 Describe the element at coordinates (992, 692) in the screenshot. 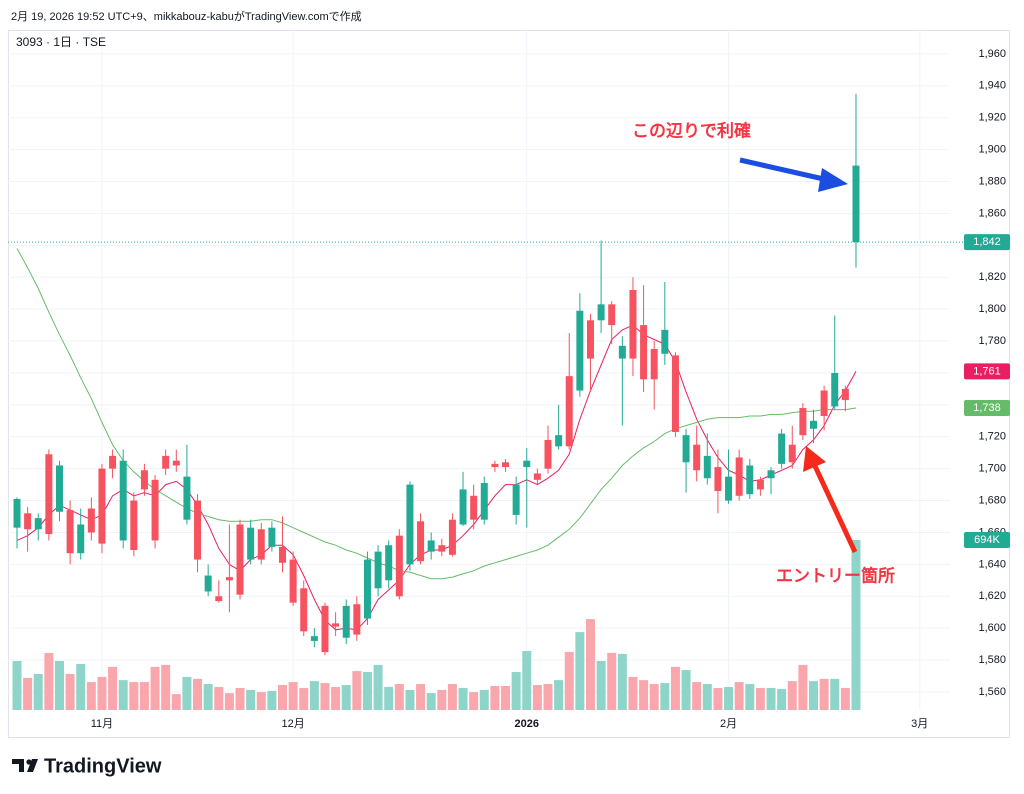

I see `y-tick-label: 1,560` at that location.